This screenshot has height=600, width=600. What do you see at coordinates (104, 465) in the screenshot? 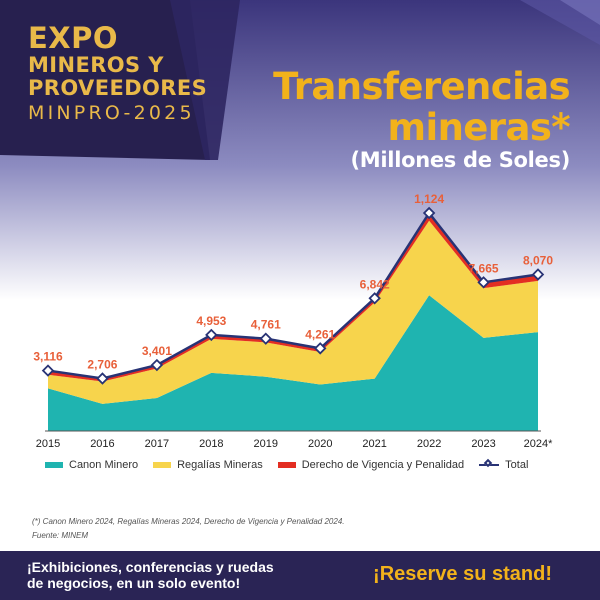
I see `legend-label-canon: Canon Minero` at bounding box center [104, 465].